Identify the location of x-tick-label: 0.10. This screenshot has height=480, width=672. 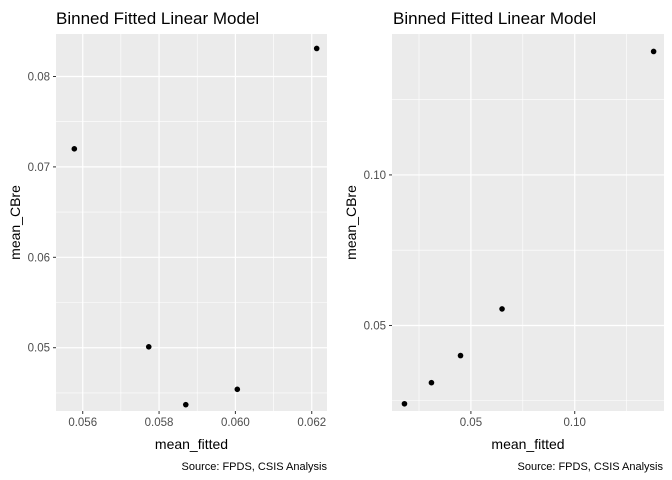
(575, 423).